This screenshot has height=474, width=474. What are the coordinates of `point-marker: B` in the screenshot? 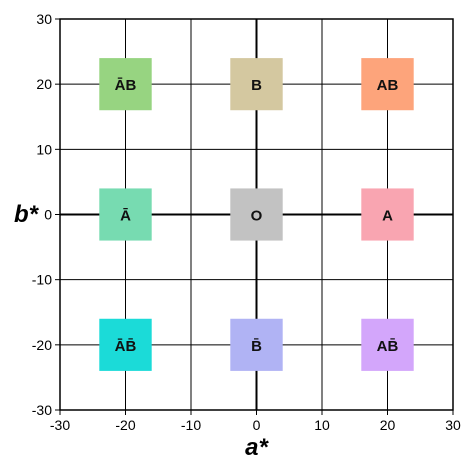 It's located at (256, 84).